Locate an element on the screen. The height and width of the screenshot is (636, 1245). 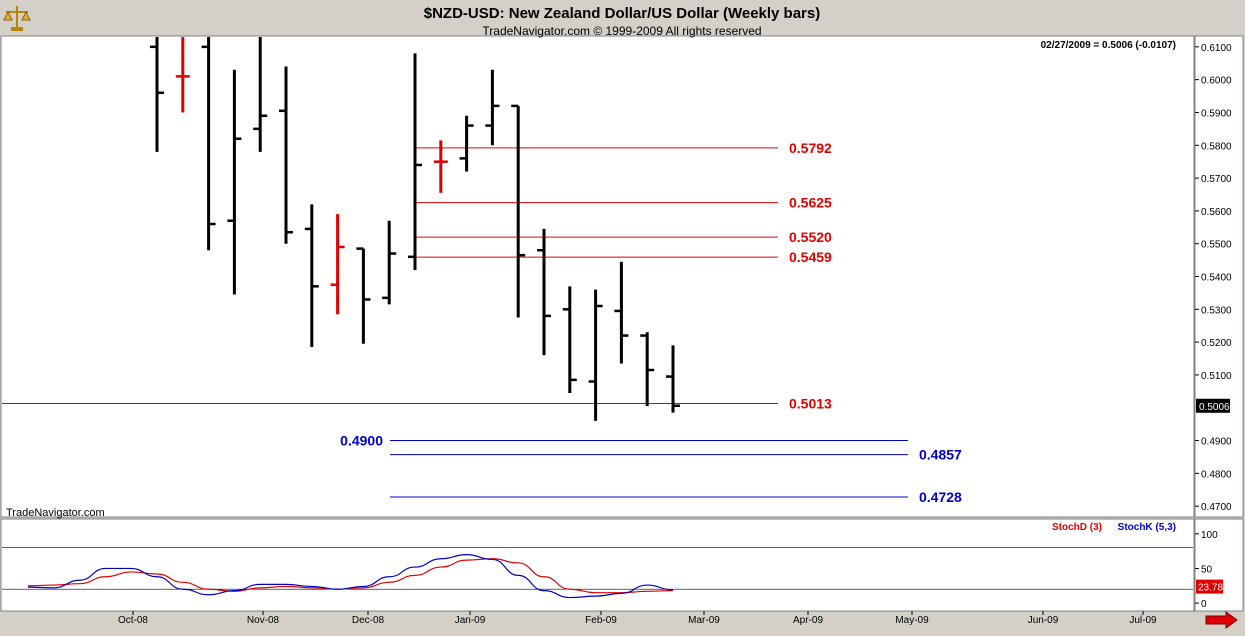
price-axis is located at coordinates (1219, 276).